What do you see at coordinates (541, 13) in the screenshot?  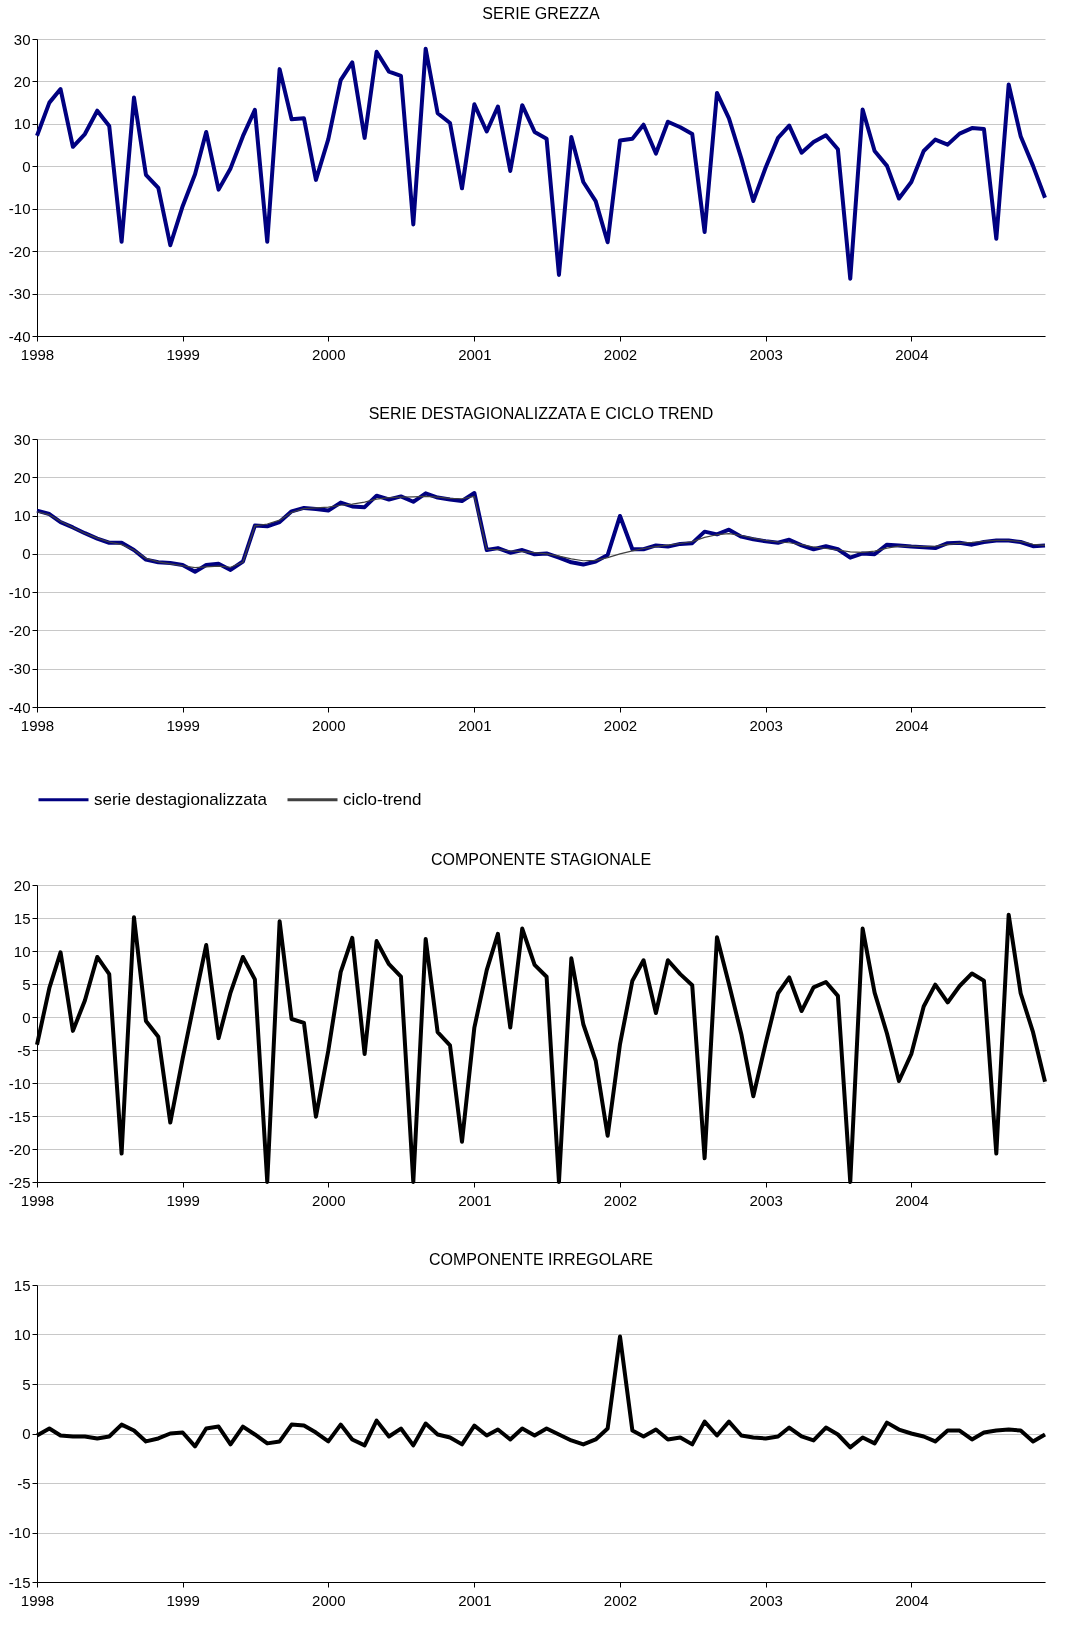 I see `chart-title: SERIE GREZZA` at bounding box center [541, 13].